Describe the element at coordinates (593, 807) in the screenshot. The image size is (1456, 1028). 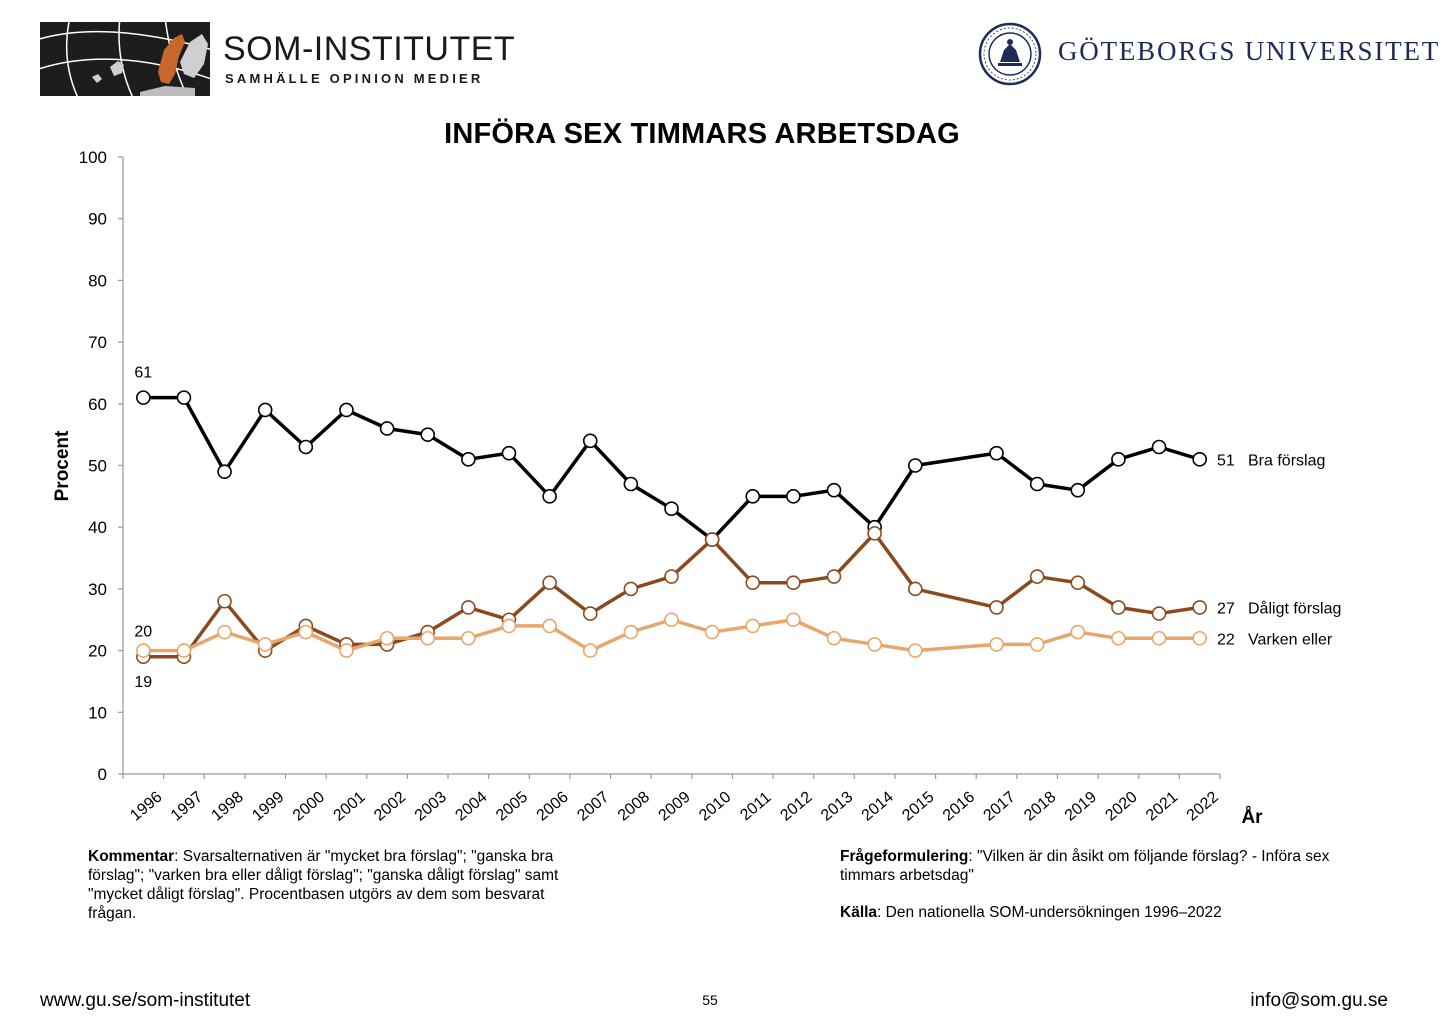
I see `x-tick-label: 2007` at that location.